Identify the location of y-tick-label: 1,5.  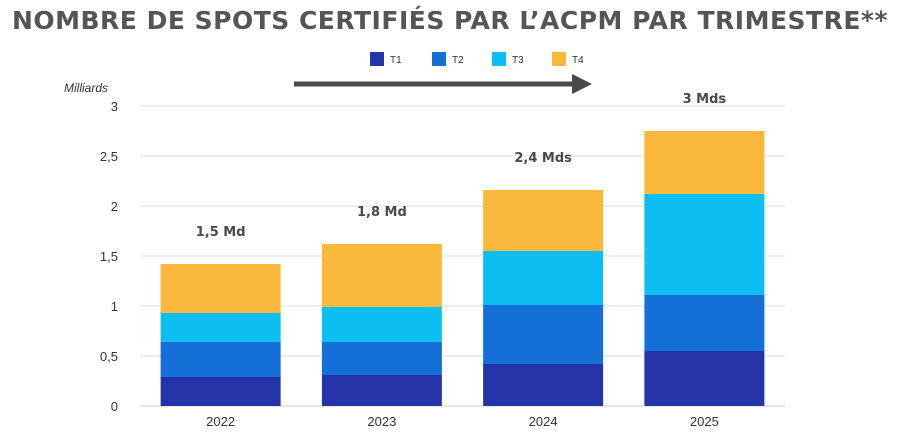
(109, 256).